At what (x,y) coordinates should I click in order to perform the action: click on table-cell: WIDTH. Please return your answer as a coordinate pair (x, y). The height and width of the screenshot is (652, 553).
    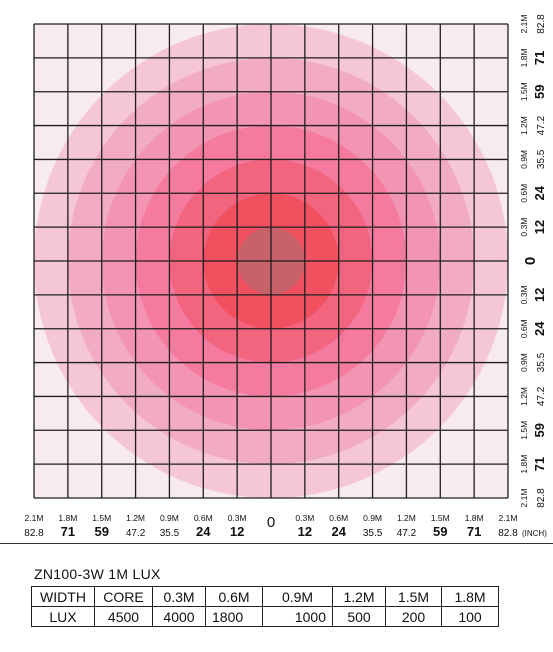
    Looking at the image, I should click on (63, 596).